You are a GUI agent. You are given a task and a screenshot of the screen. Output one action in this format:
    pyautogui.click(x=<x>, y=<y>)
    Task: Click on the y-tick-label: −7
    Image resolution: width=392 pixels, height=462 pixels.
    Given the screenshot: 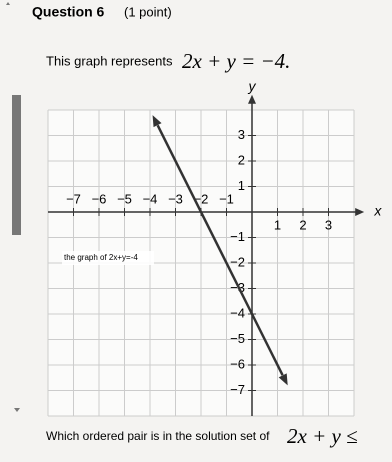 What is the action you would take?
    pyautogui.click(x=237, y=389)
    